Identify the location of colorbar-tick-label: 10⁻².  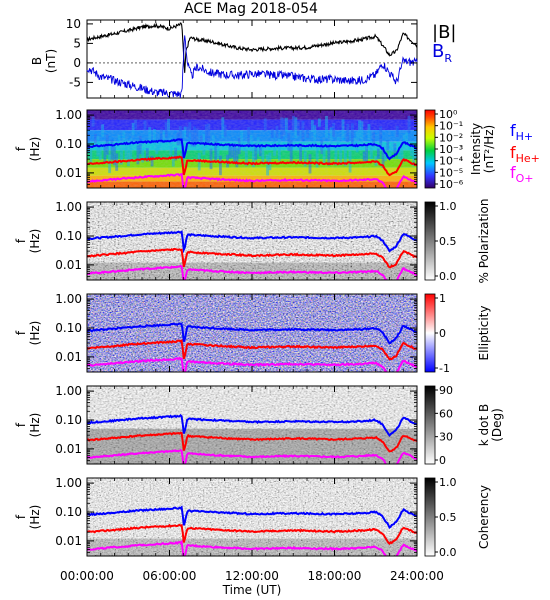
(451, 137).